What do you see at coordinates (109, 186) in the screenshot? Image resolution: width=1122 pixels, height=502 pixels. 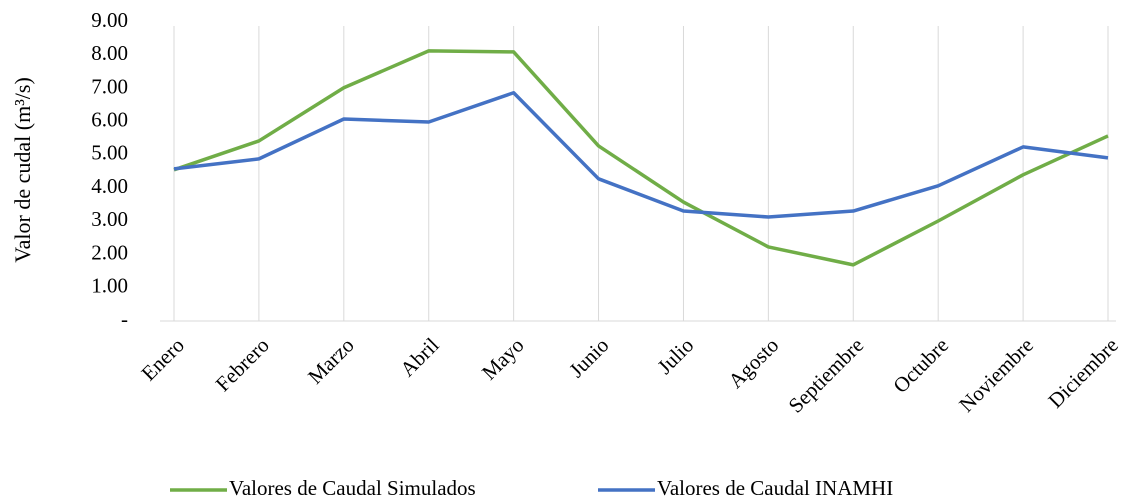 I see `y-tick-label: 4.00` at bounding box center [109, 186].